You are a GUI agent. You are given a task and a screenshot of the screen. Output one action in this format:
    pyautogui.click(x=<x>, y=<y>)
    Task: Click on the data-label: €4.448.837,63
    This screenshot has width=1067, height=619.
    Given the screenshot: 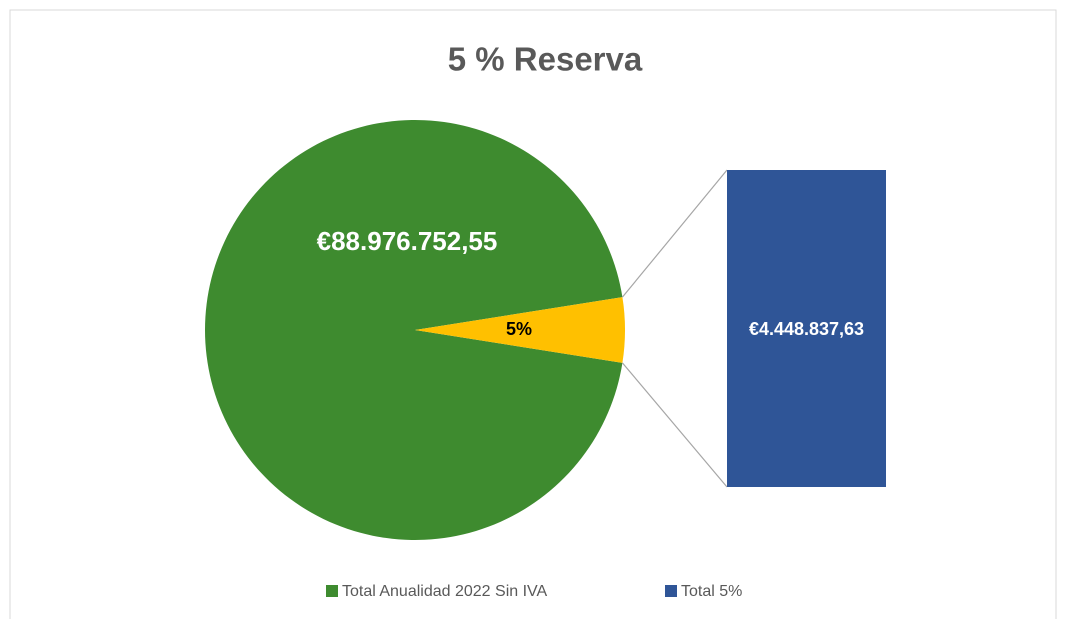 What is the action you would take?
    pyautogui.click(x=806, y=329)
    